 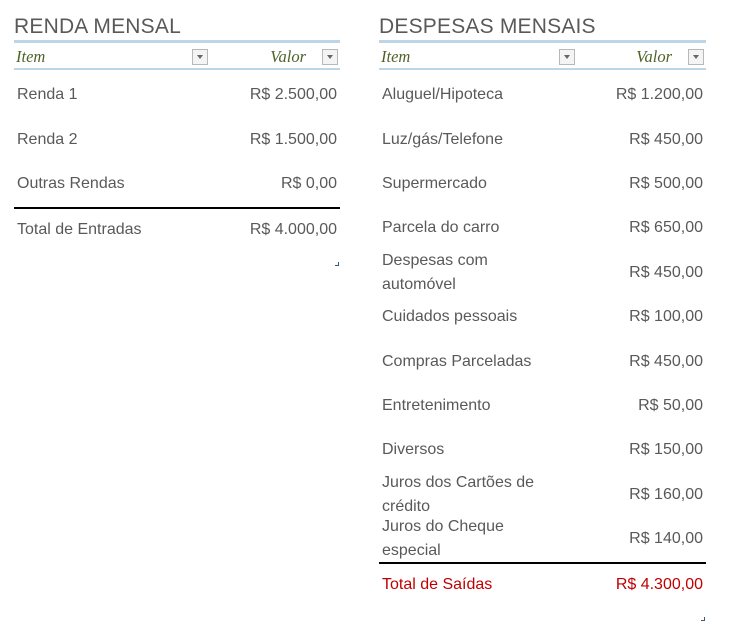 I want to click on expenses-header-item: Item, so click(x=396, y=56).